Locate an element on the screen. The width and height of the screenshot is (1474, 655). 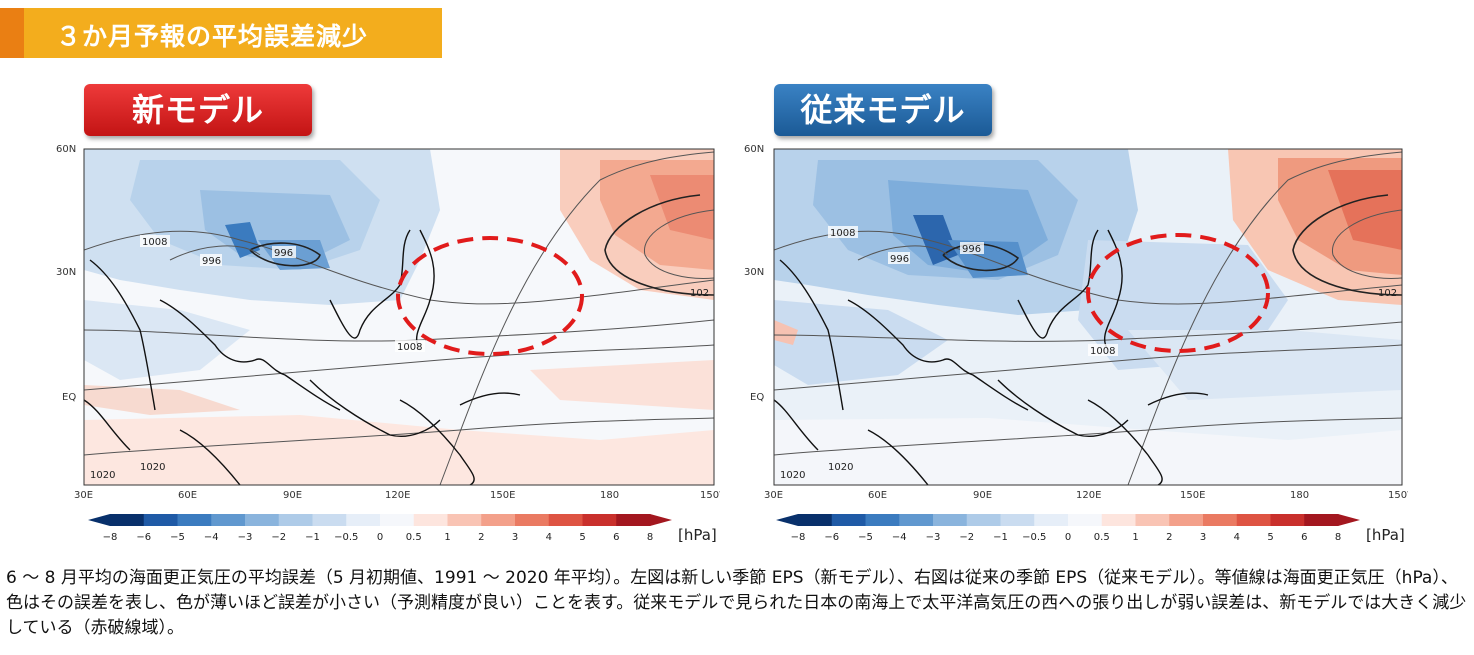
colorbar-tick-label: 4 is located at coordinates (1237, 537).